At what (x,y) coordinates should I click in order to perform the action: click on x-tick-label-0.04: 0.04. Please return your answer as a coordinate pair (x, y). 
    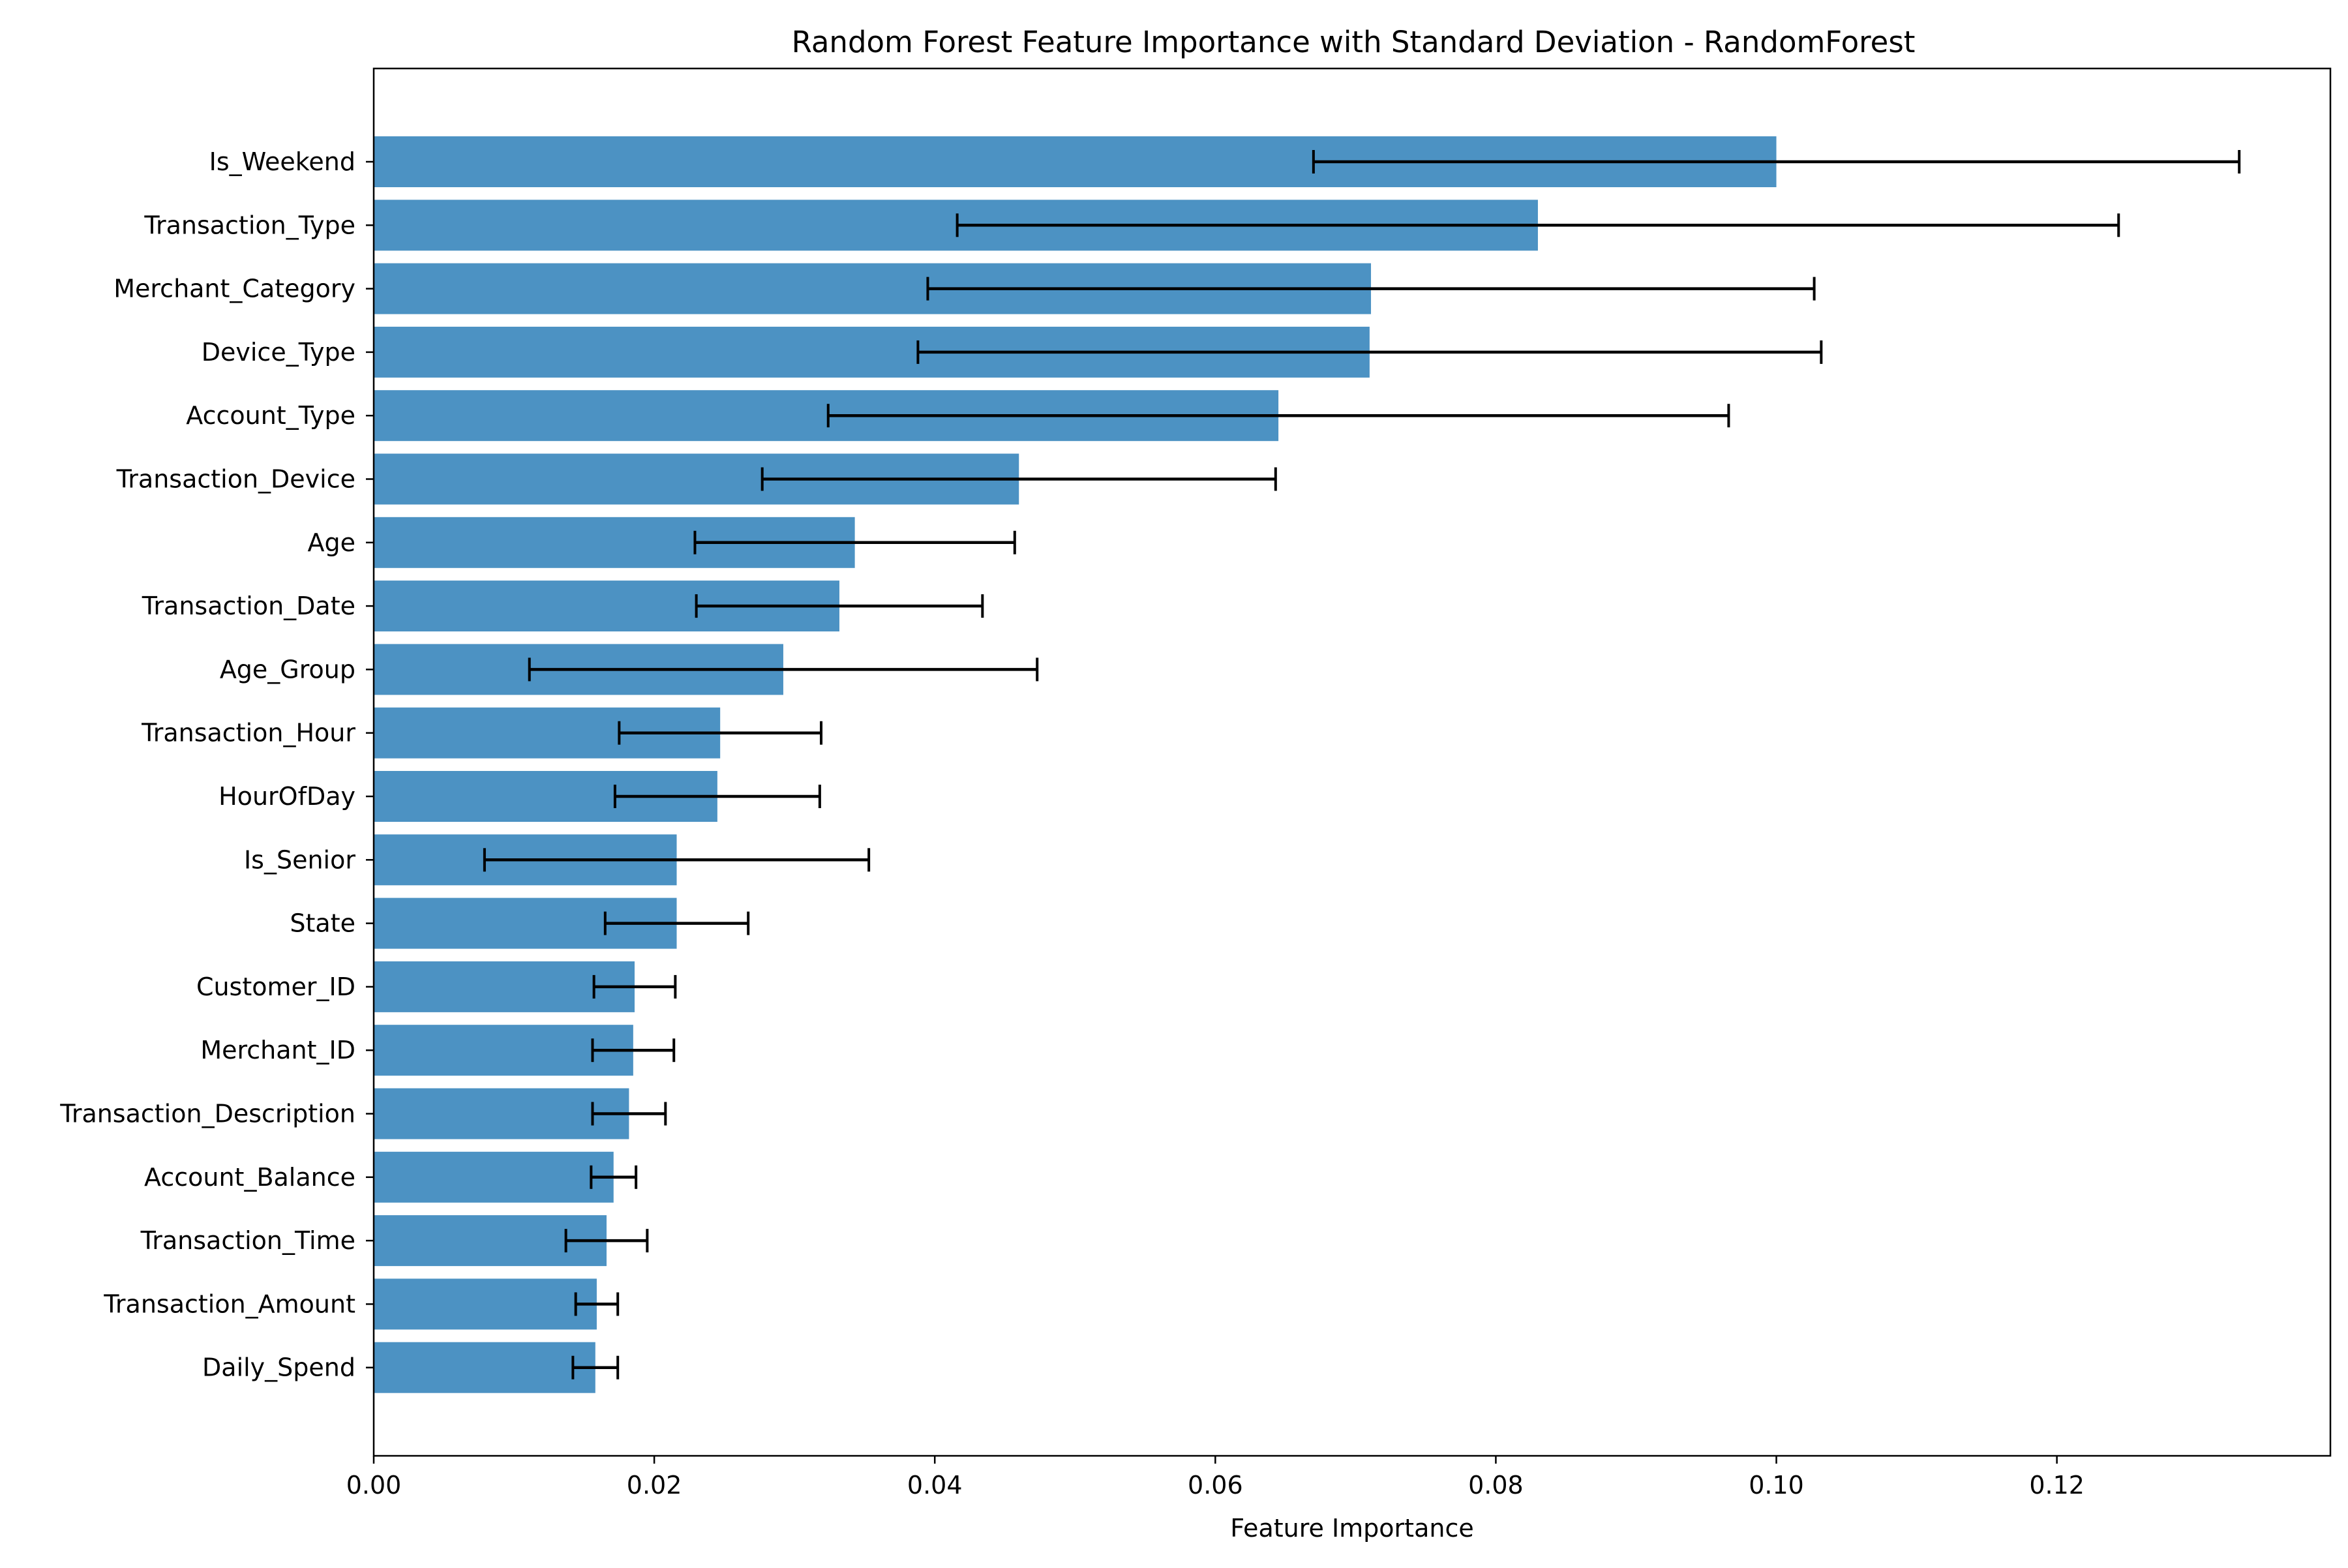
    Looking at the image, I should click on (935, 1485).